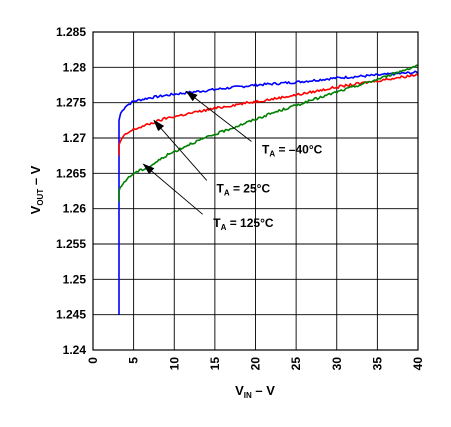 This screenshot has height=427, width=451. What do you see at coordinates (71, 173) in the screenshot?
I see `y-tick-label: 1.265` at bounding box center [71, 173].